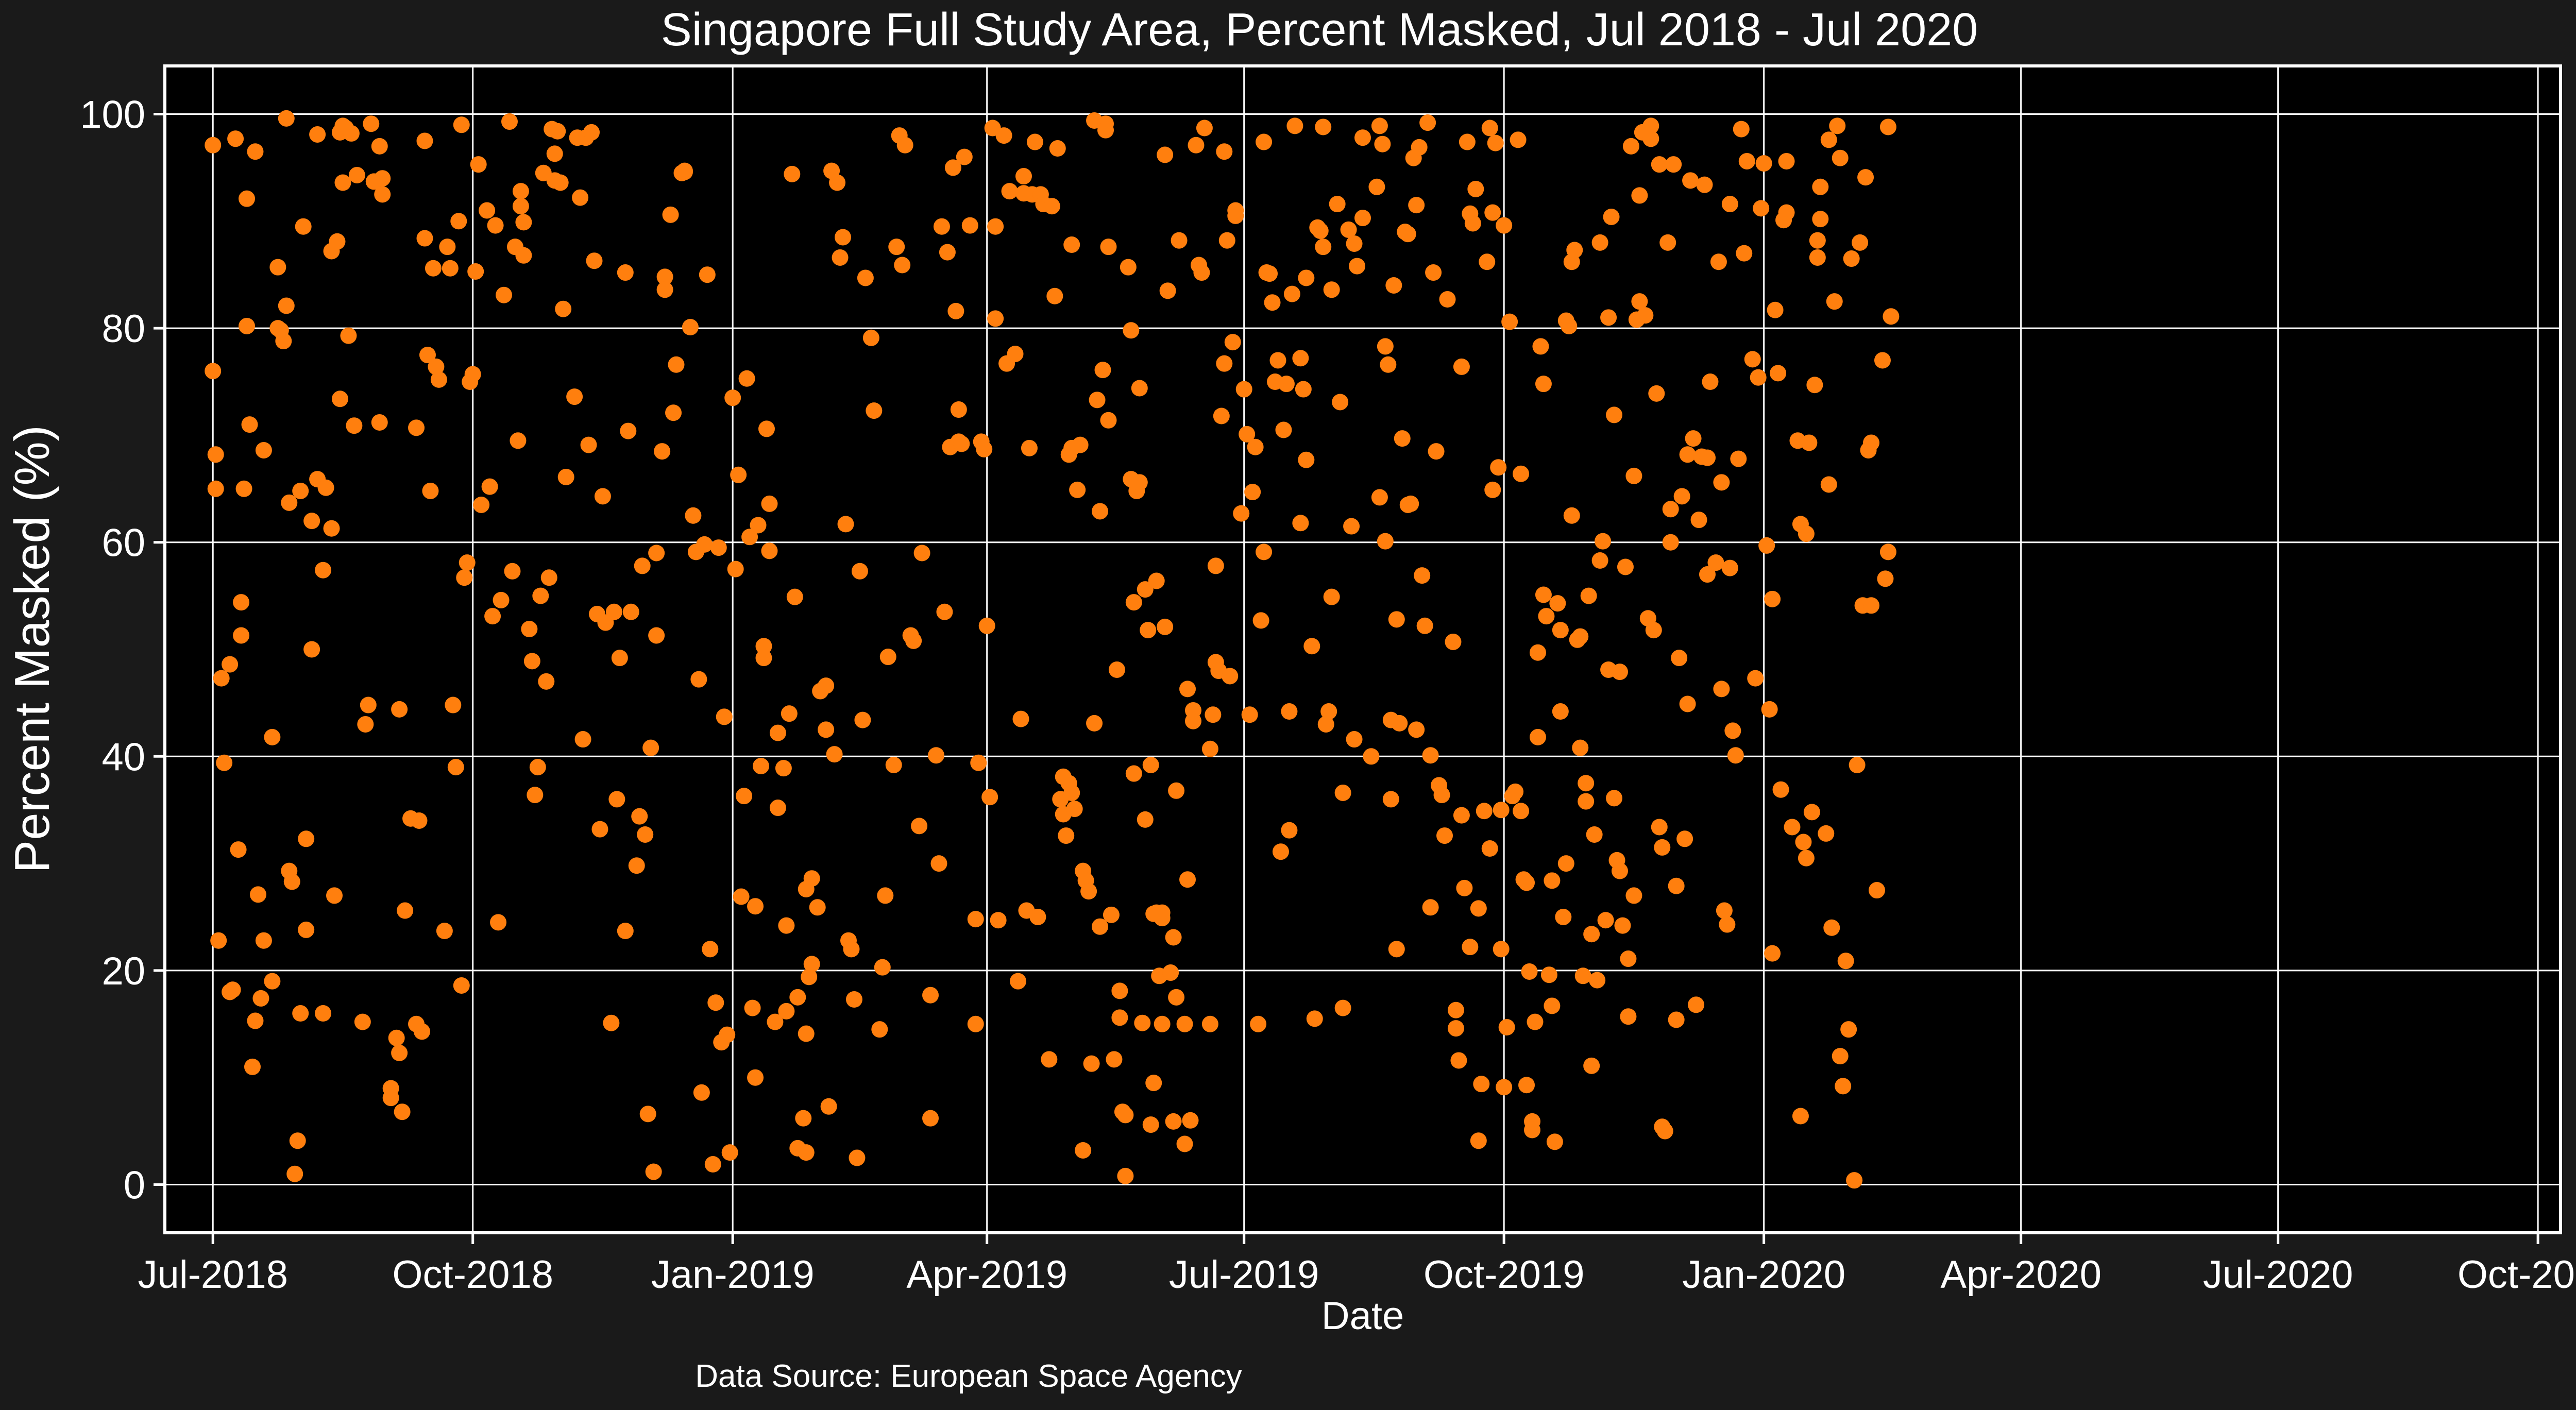 The width and height of the screenshot is (2576, 1410). What do you see at coordinates (122, 650) in the screenshot?
I see `y-axis-ticks: 0 20 40 60 80 100` at bounding box center [122, 650].